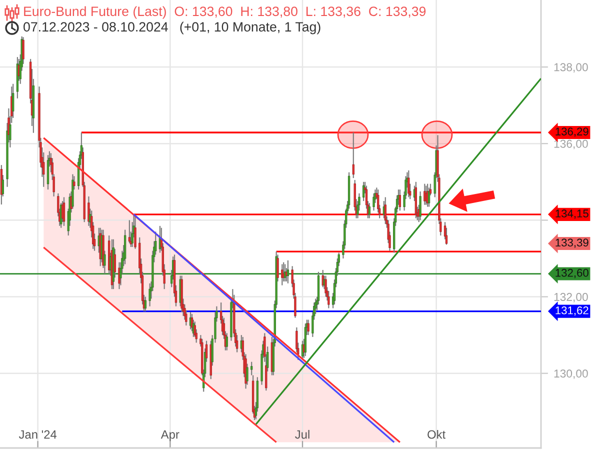 This screenshot has width=595, height=450. Describe the element at coordinates (37, 434) in the screenshot. I see `x-tick-label: Jan '24` at that location.